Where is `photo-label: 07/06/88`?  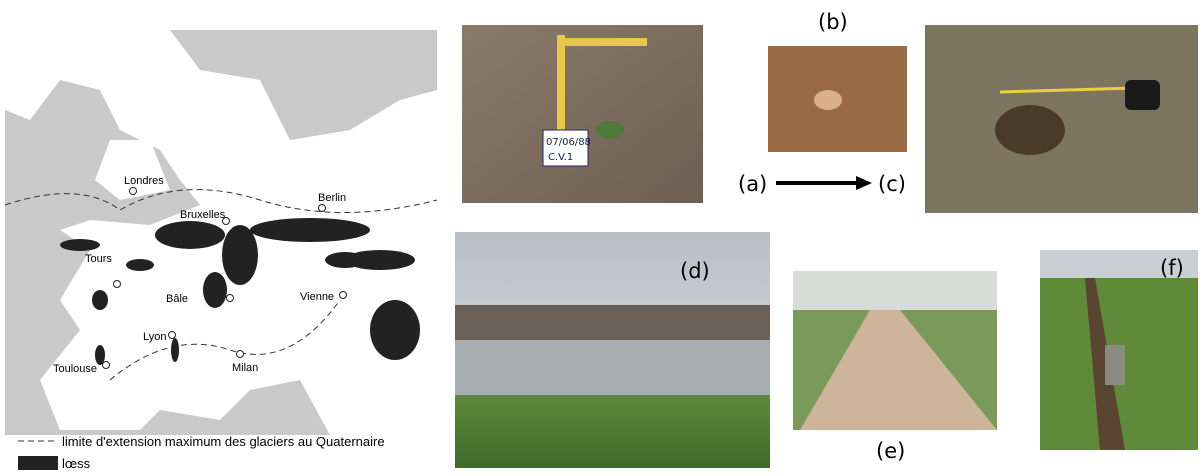
photo-label: 07/06/88 is located at coordinates (568, 142).